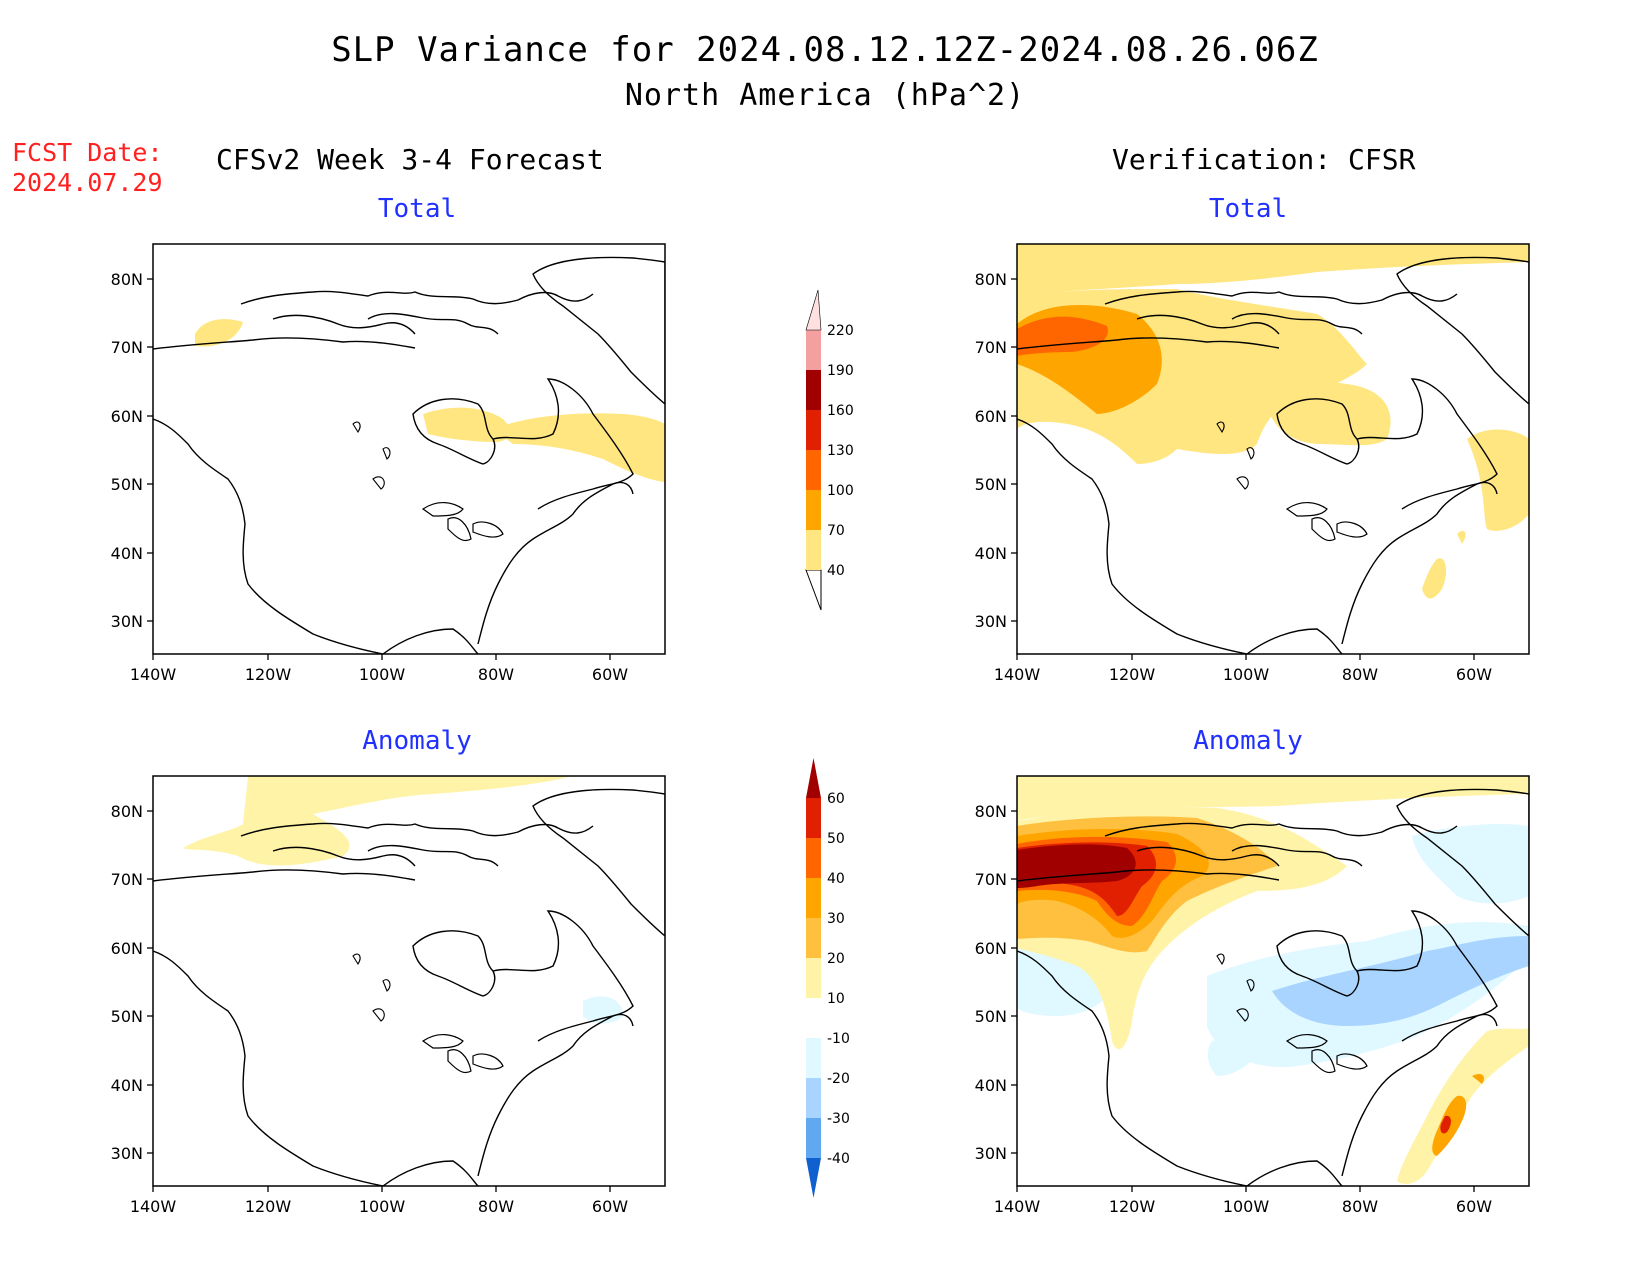 The height and width of the screenshot is (1275, 1650). Describe the element at coordinates (1458, 1114) in the screenshot. I see `contour-30-gulfstream` at that location.